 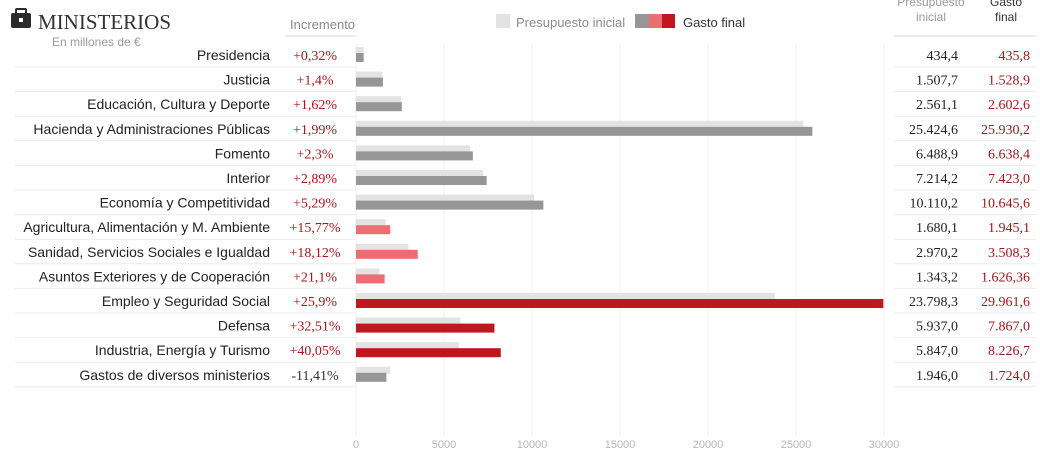 What do you see at coordinates (937, 228) in the screenshot?
I see `value-initial: 1.680,1` at bounding box center [937, 228].